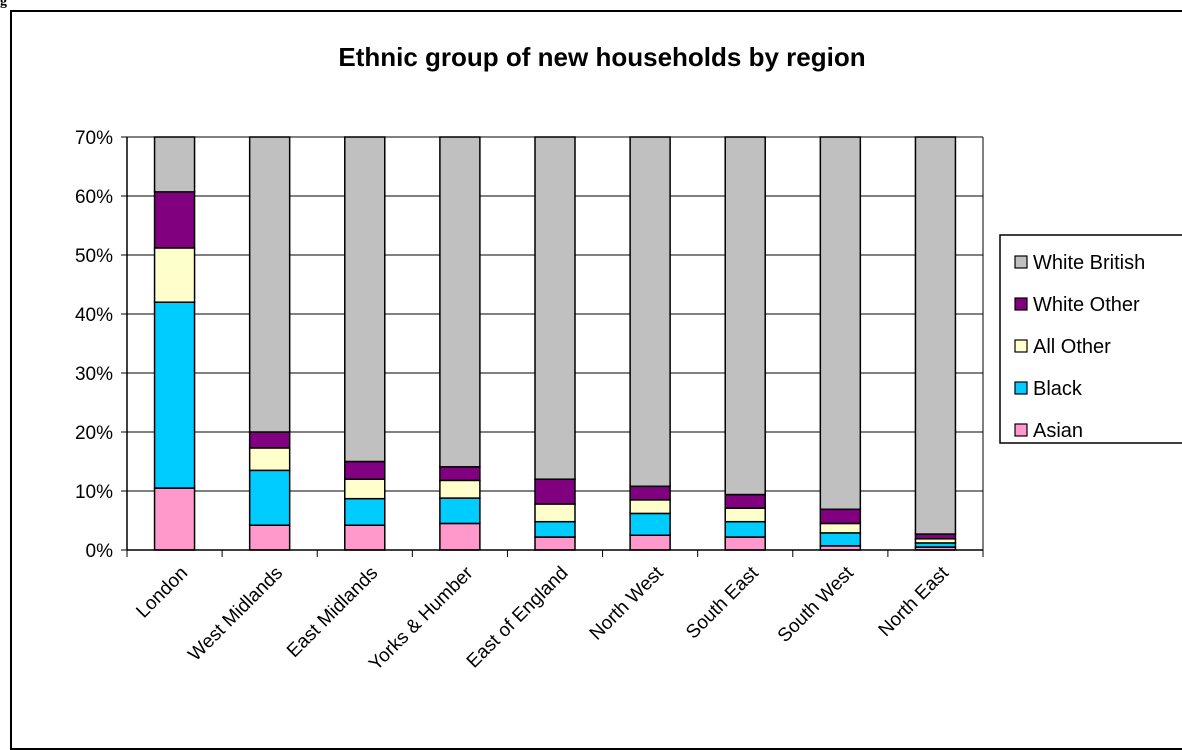  Describe the element at coordinates (94, 315) in the screenshot. I see `y-tick-label: 40%` at that location.